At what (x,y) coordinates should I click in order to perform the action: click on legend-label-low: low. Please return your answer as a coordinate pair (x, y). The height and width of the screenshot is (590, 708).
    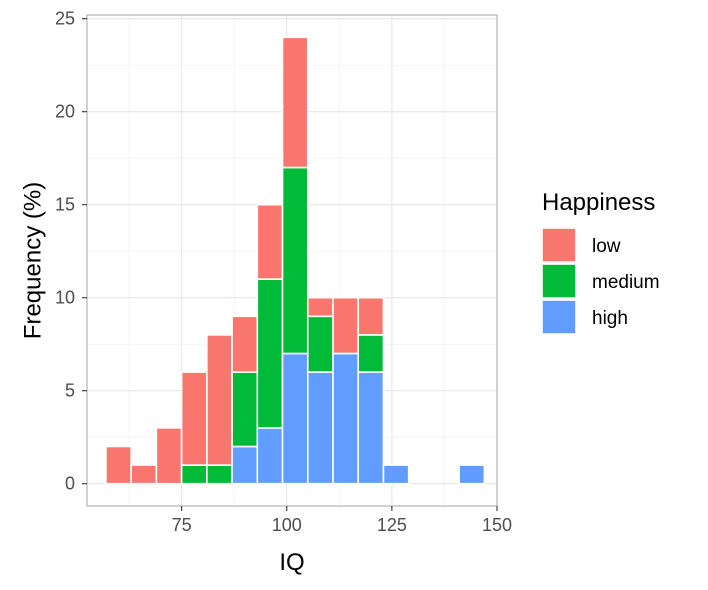
    Looking at the image, I should click on (606, 246).